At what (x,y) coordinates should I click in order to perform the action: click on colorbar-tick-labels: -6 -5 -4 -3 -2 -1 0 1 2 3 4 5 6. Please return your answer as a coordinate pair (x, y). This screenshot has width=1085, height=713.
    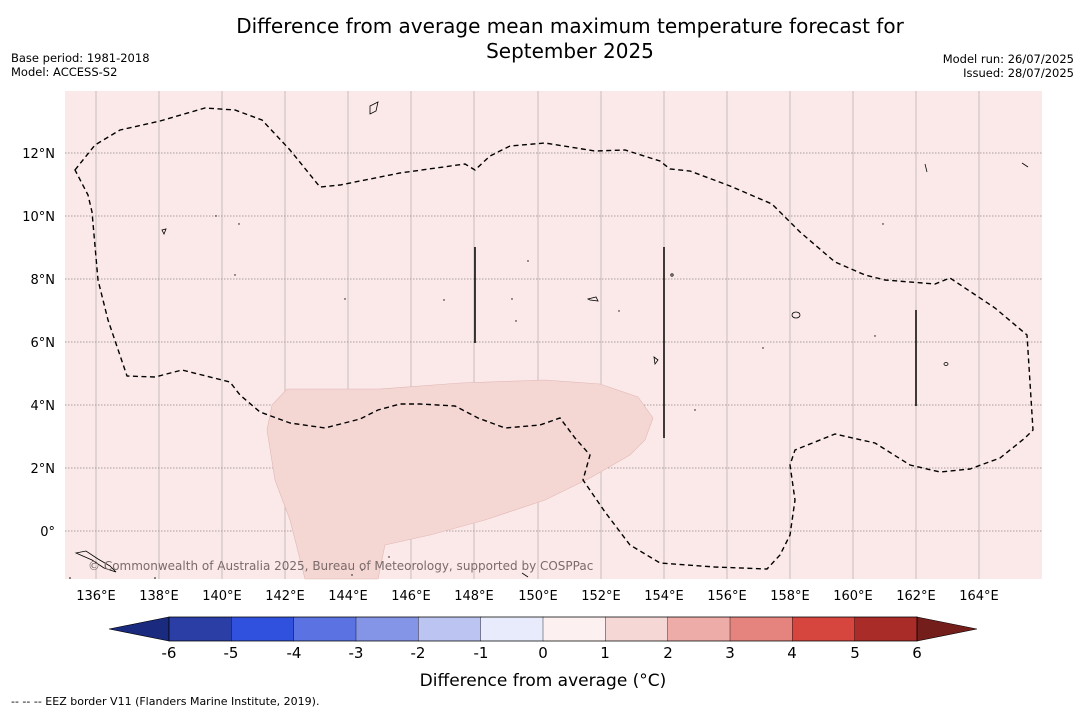
    Looking at the image, I should click on (542, 653).